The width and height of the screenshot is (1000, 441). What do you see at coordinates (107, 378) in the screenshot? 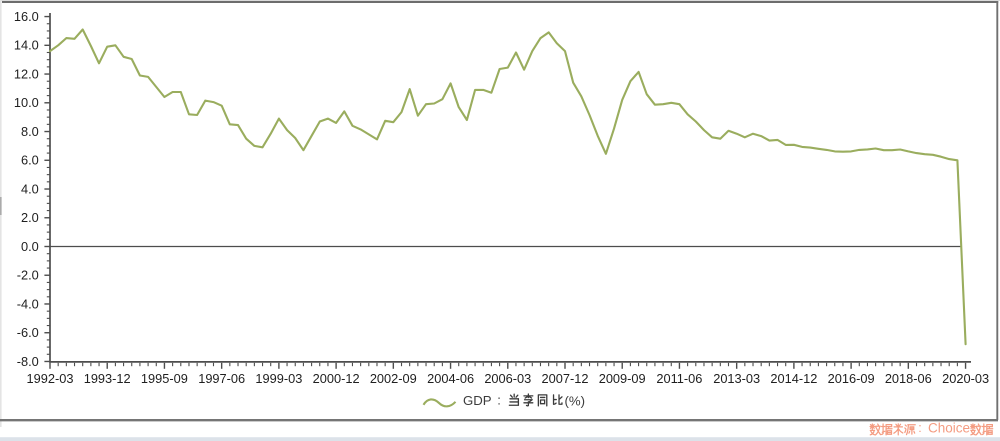
I see `svg-text: 1993-12` at bounding box center [107, 378].